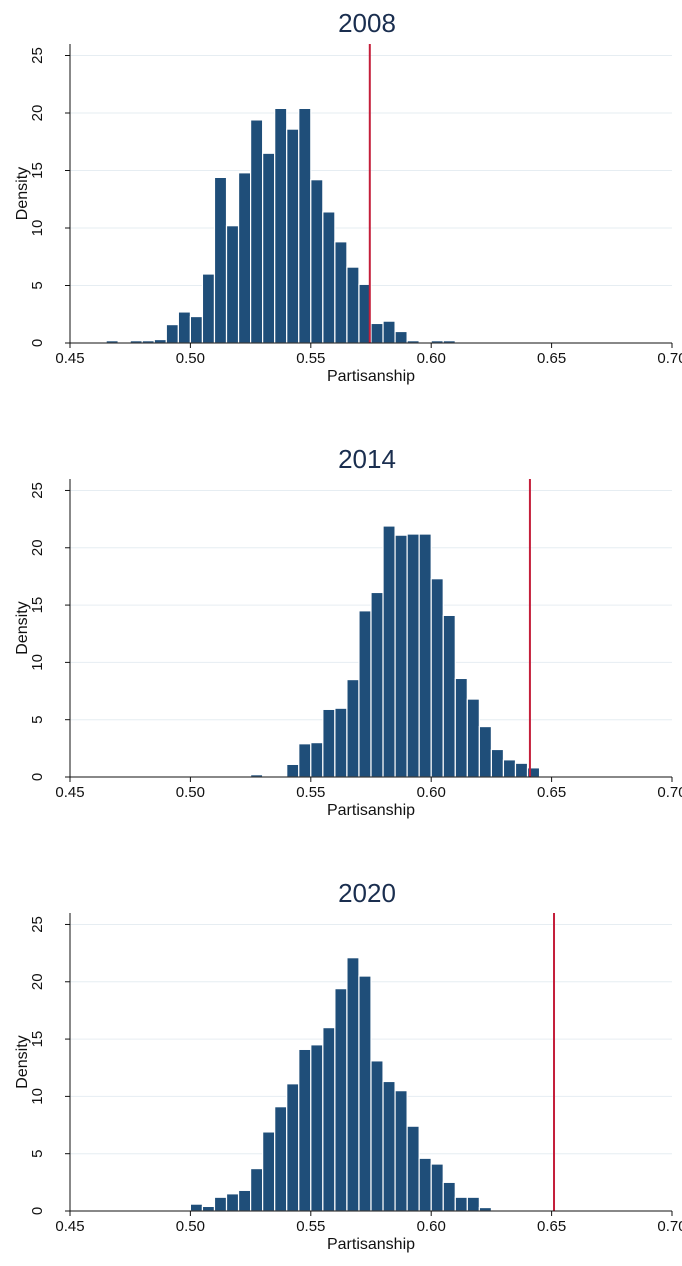 Image resolution: width=682 pixels, height=1266 pixels. I want to click on chart-title: 2014, so click(367, 459).